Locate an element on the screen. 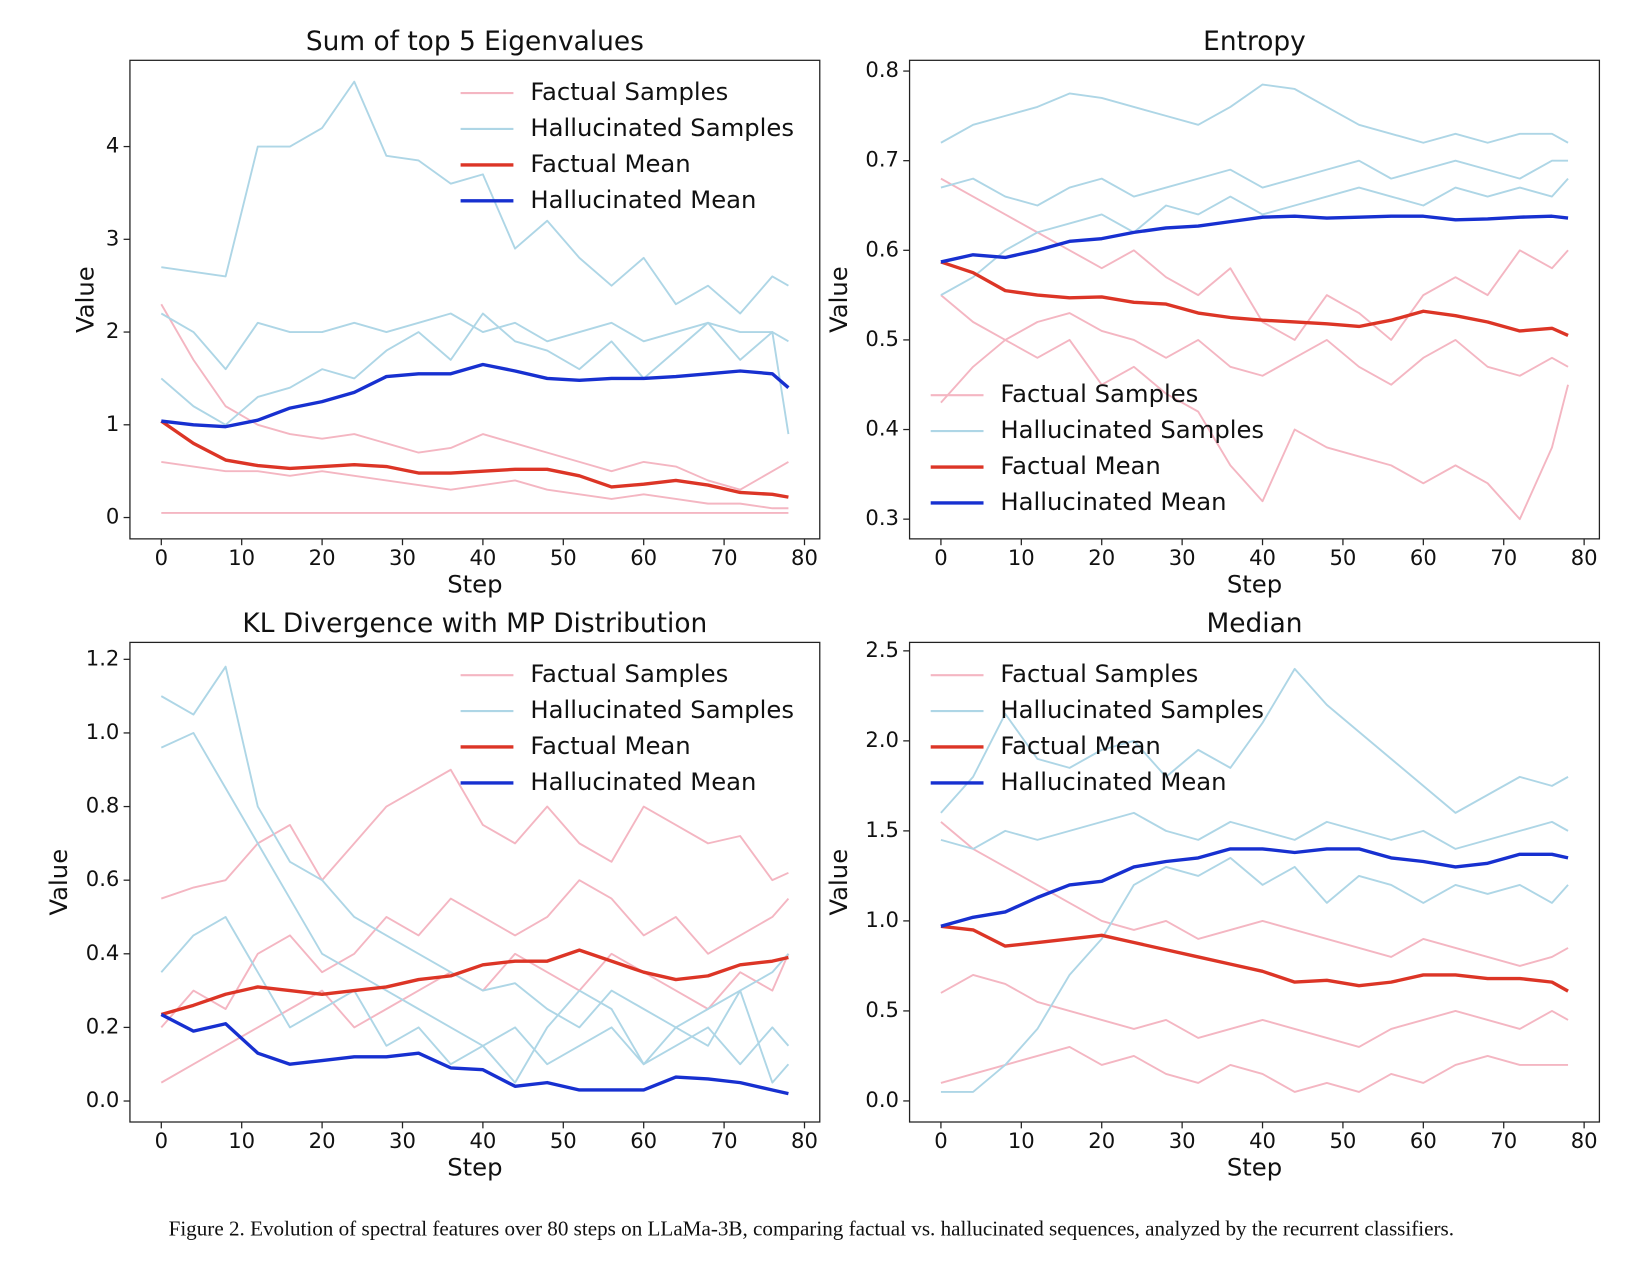 This screenshot has height=1270, width=1648. y-tick-label: 1.2 is located at coordinates (103, 657).